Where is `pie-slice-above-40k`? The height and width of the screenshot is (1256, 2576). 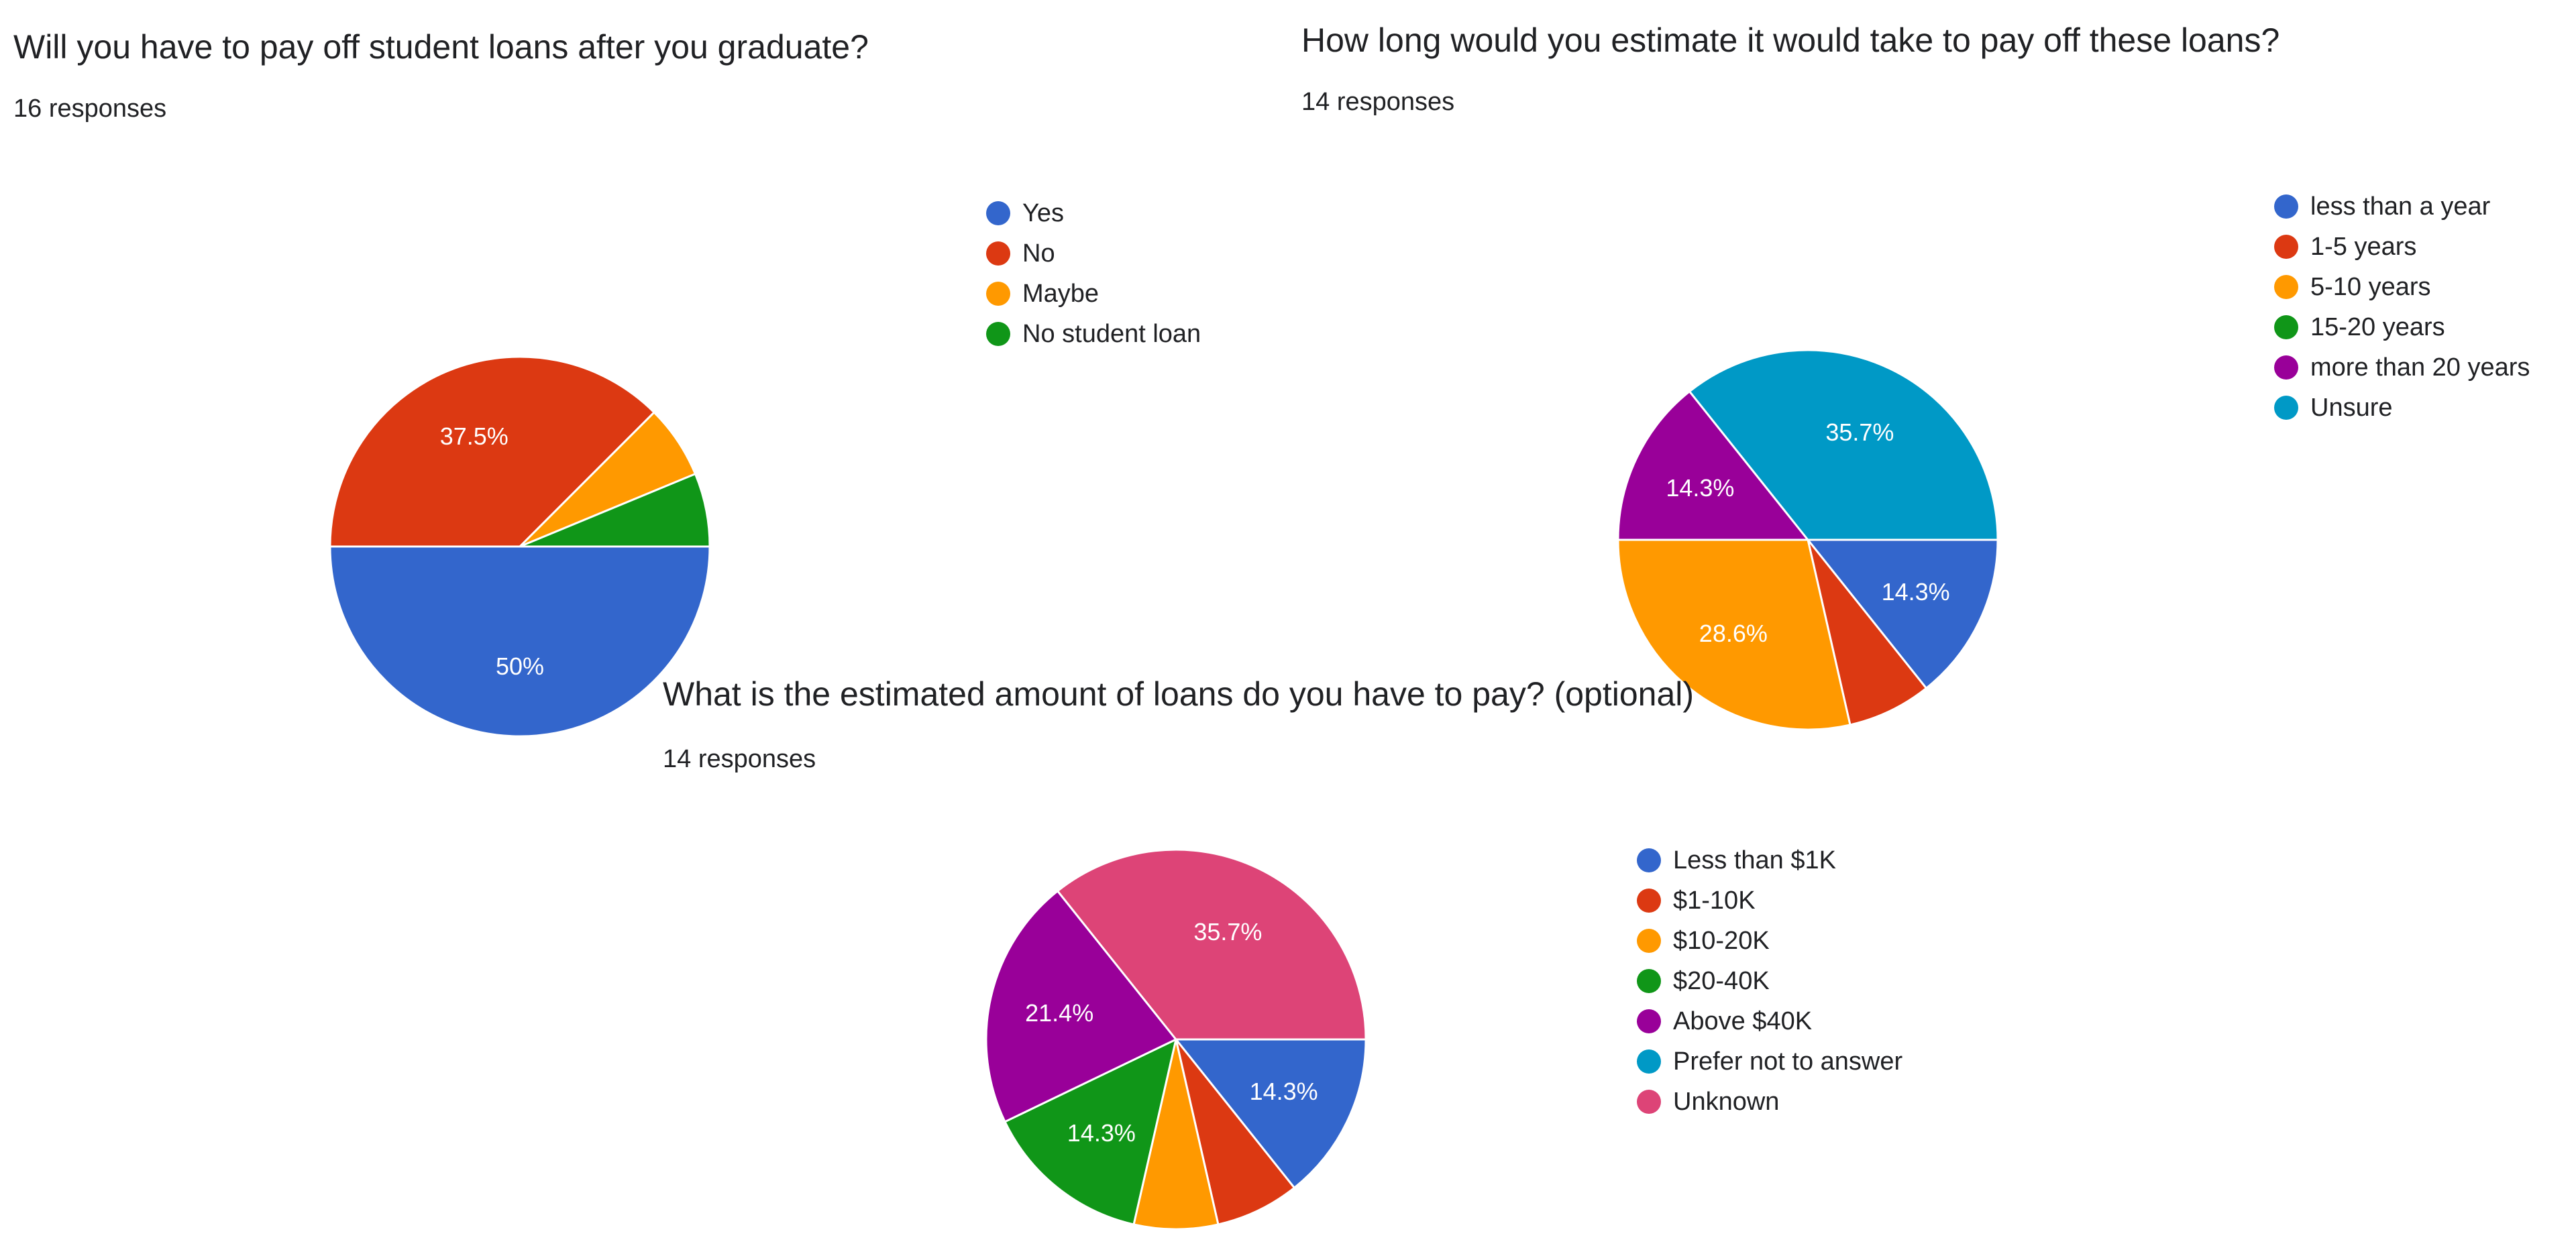 pie-slice-above-40k is located at coordinates (1081, 1006).